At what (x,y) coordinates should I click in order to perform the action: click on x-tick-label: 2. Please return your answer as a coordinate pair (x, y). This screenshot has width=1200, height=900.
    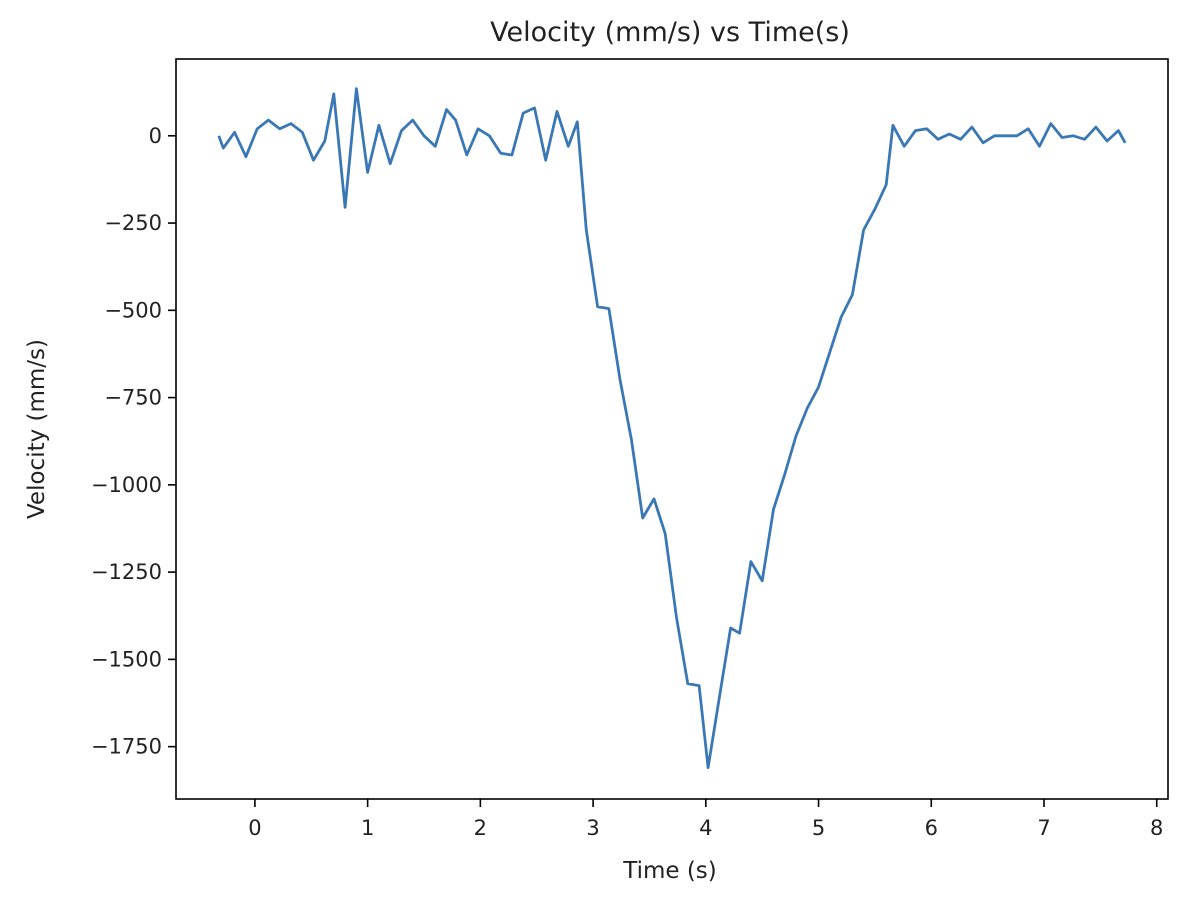
    Looking at the image, I should click on (480, 828).